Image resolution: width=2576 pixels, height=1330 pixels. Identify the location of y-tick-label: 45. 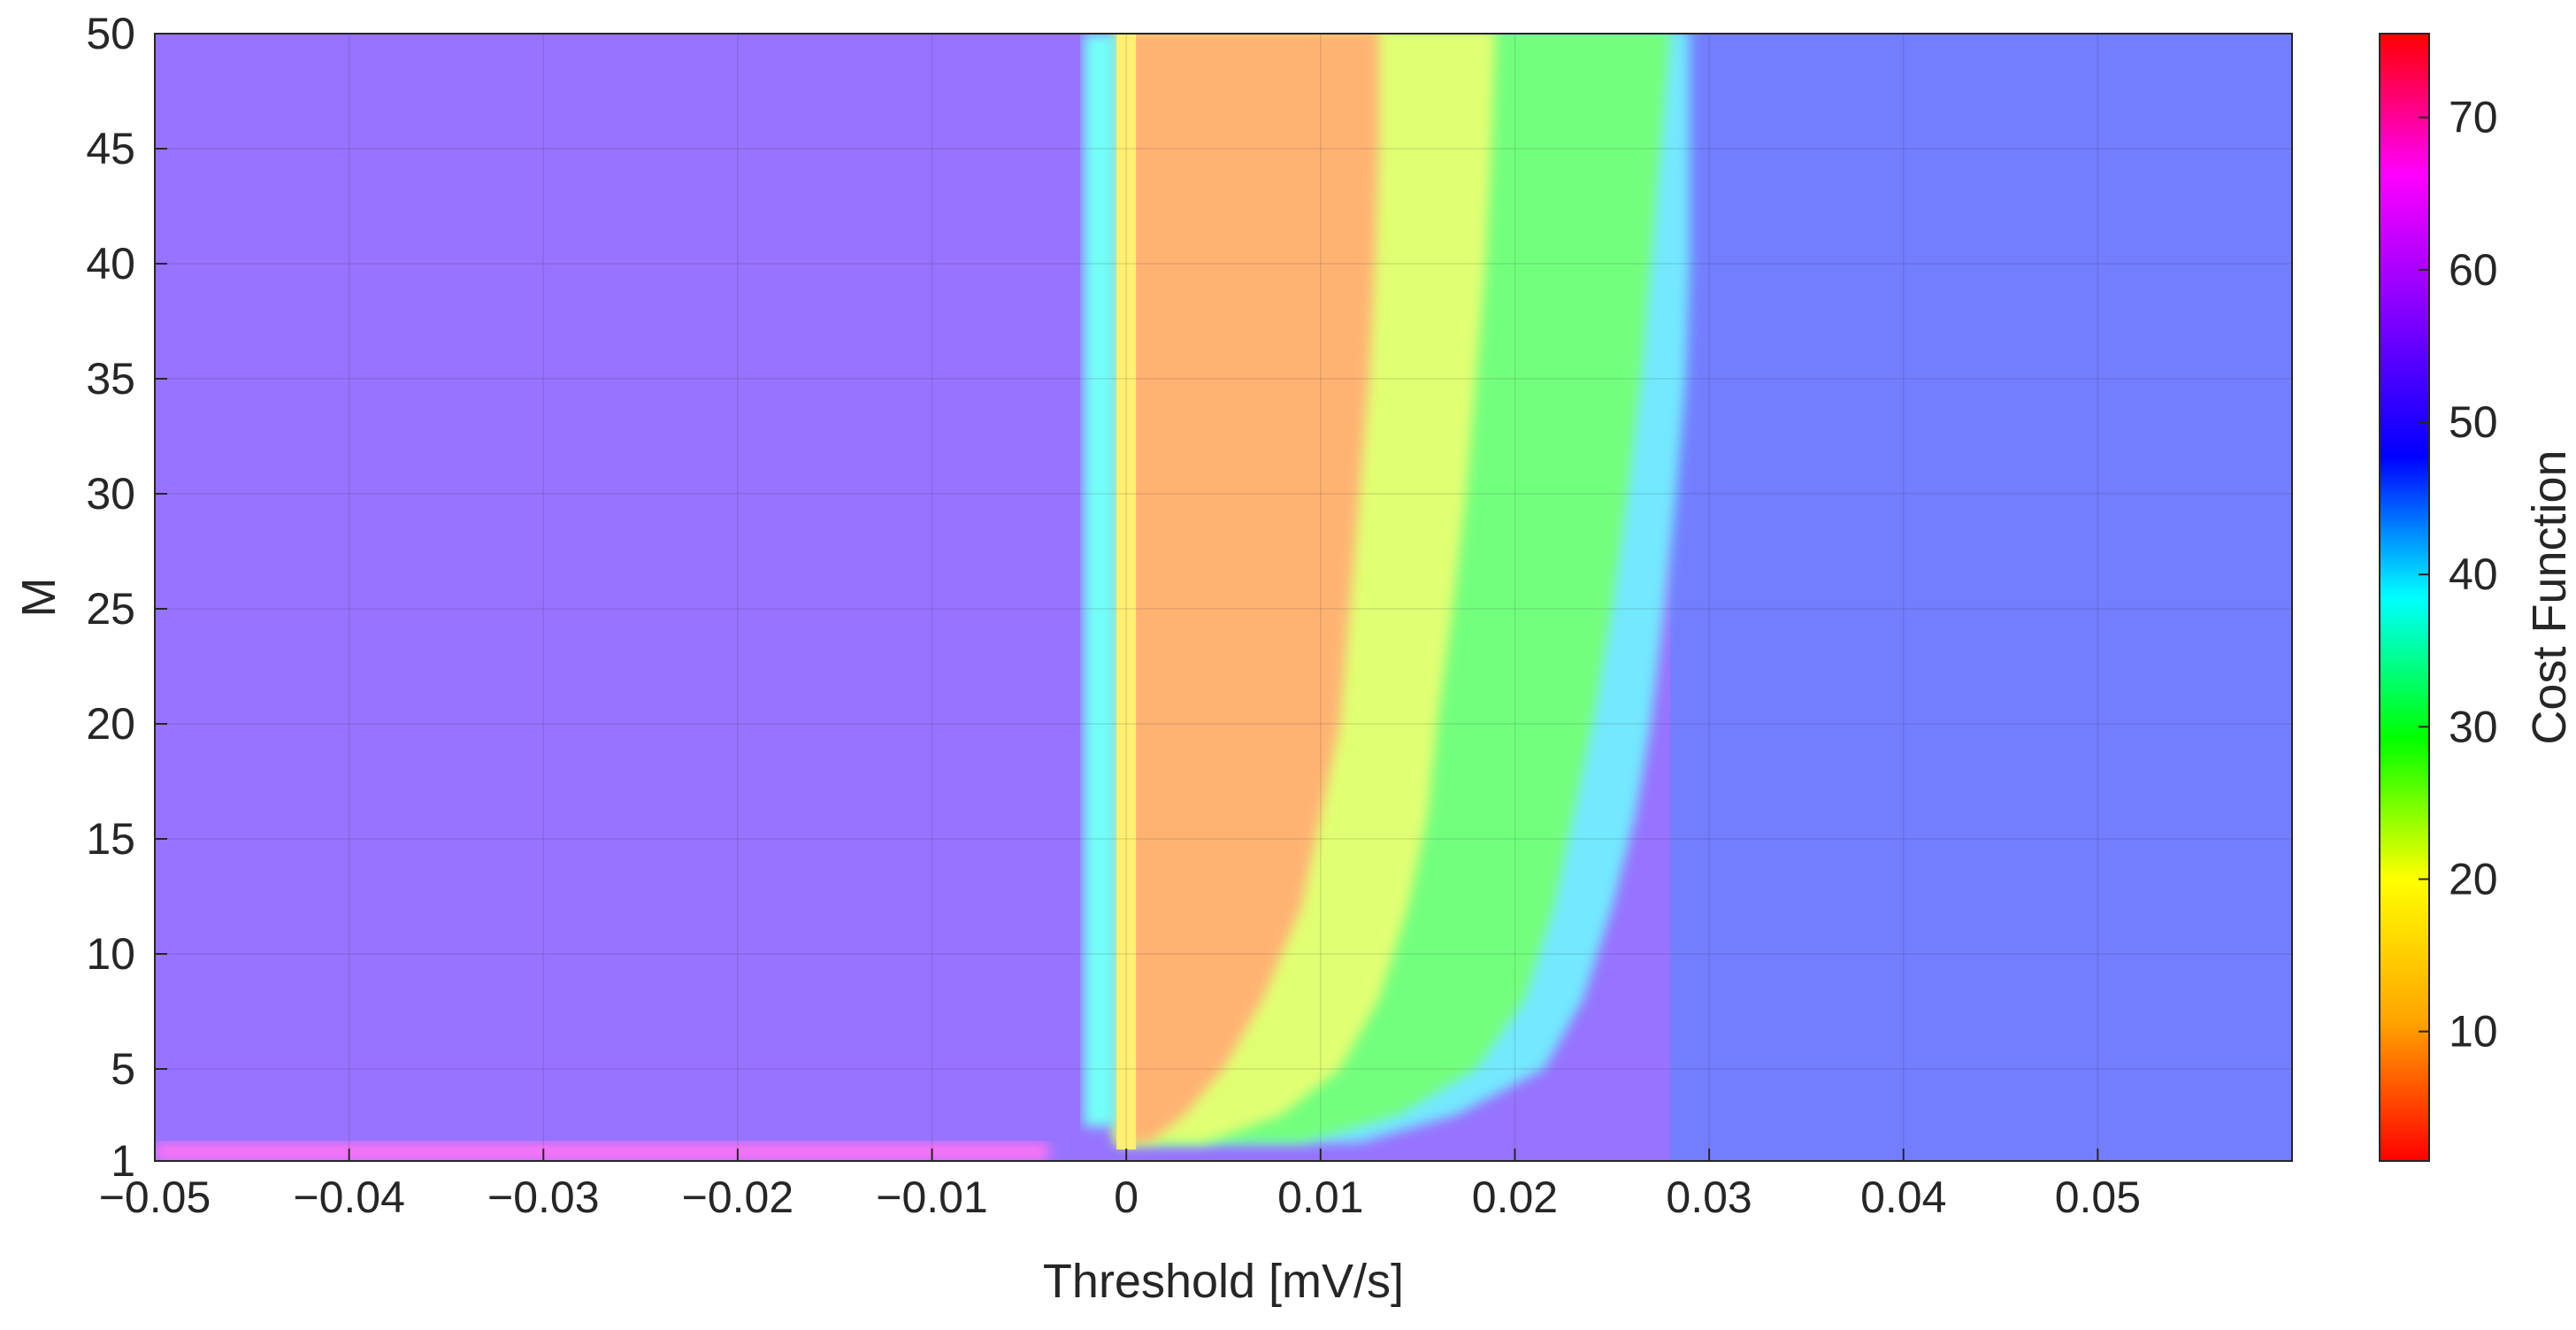
(110, 148).